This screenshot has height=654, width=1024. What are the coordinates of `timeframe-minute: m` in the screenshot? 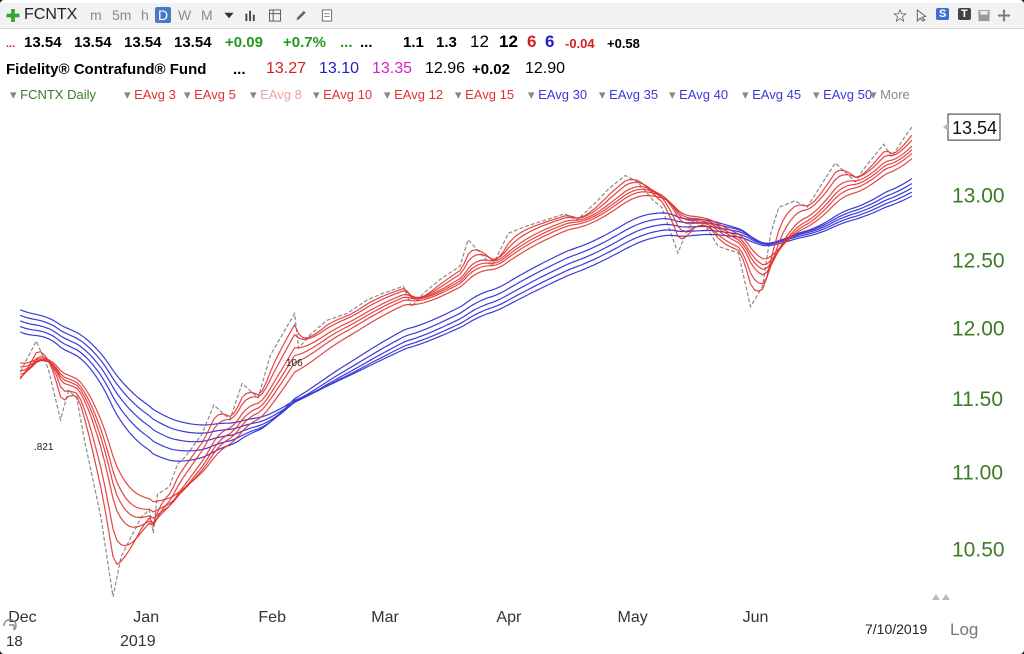 It's located at (96, 15).